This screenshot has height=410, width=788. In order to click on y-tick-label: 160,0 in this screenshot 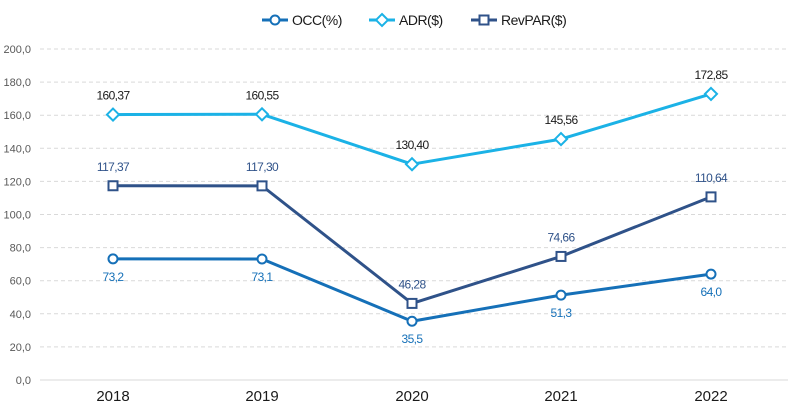, I will do `click(17, 116)`.